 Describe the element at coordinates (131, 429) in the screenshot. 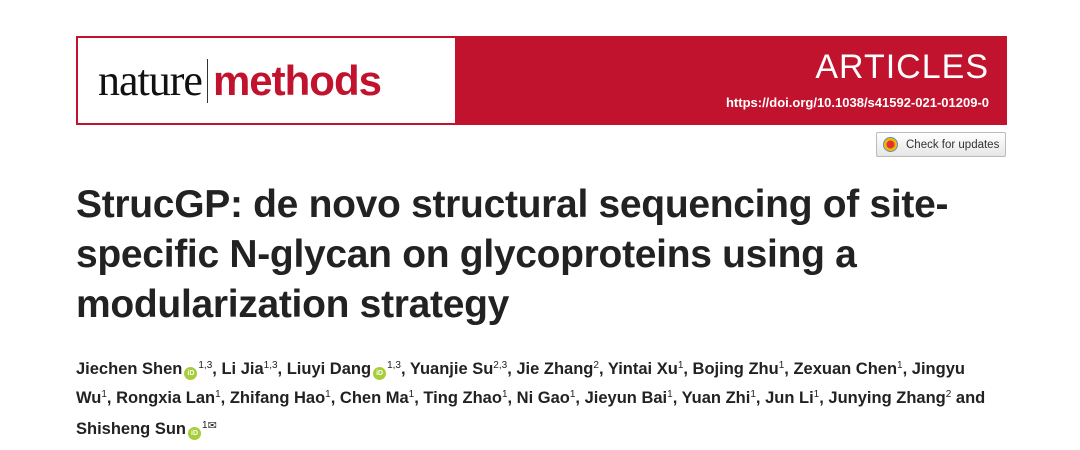

I see `author-name: Shisheng Sun` at that location.